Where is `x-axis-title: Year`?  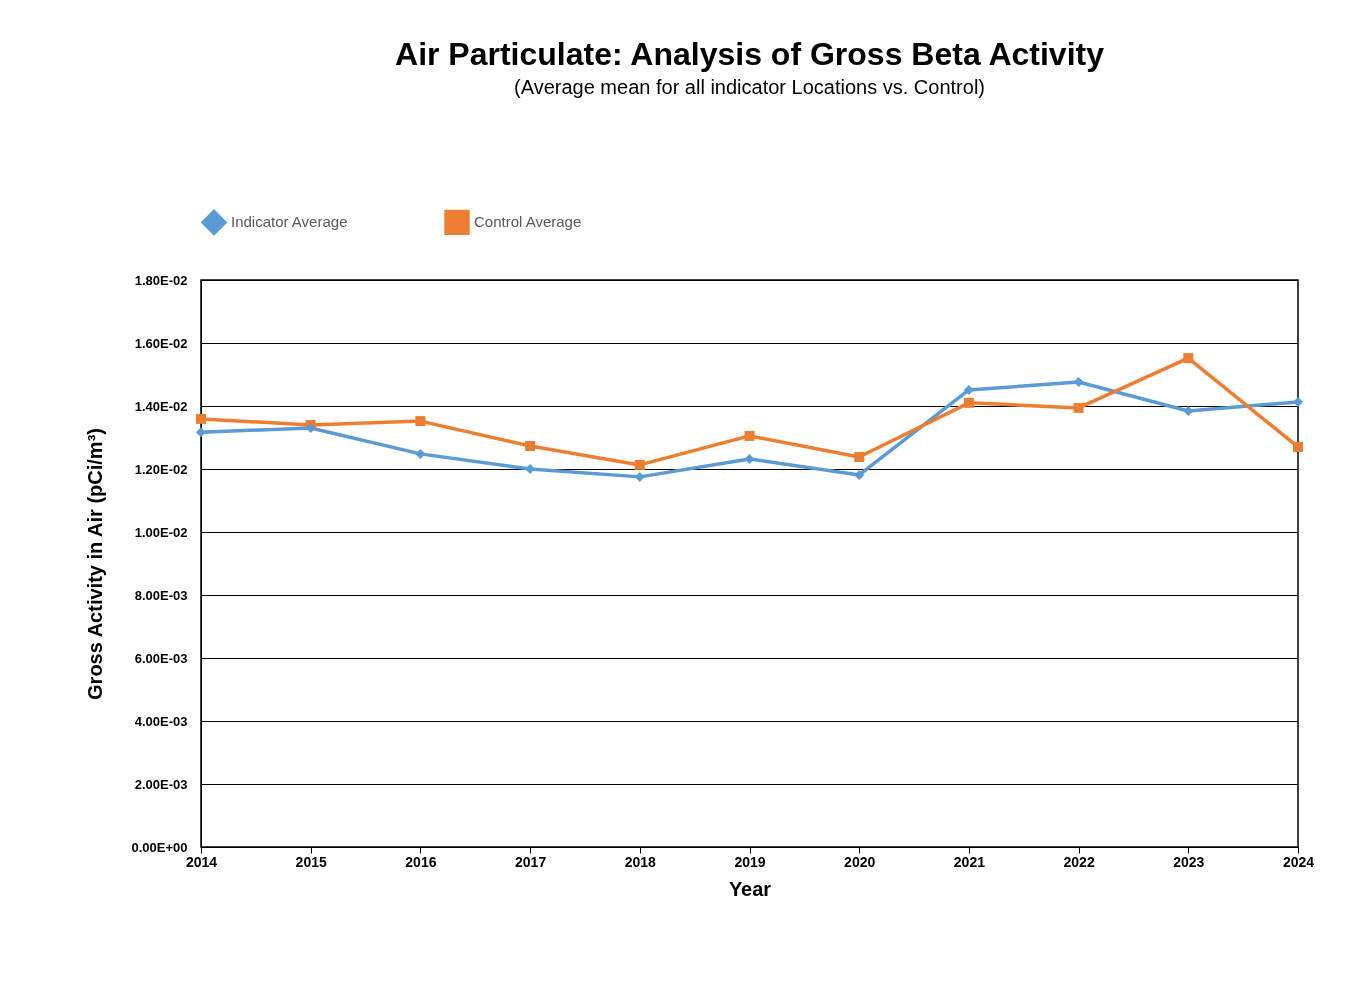
x-axis-title: Year is located at coordinates (750, 888).